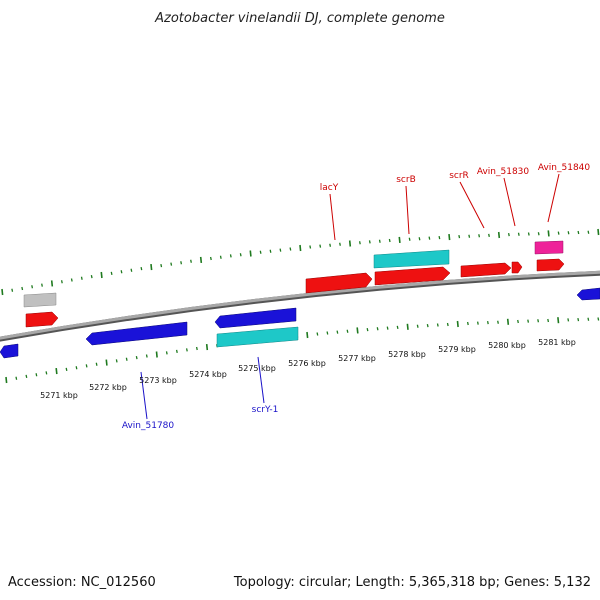  What do you see at coordinates (265, 410) in the screenshot?
I see `label-scrY-1: scrY-1` at bounding box center [265, 410].